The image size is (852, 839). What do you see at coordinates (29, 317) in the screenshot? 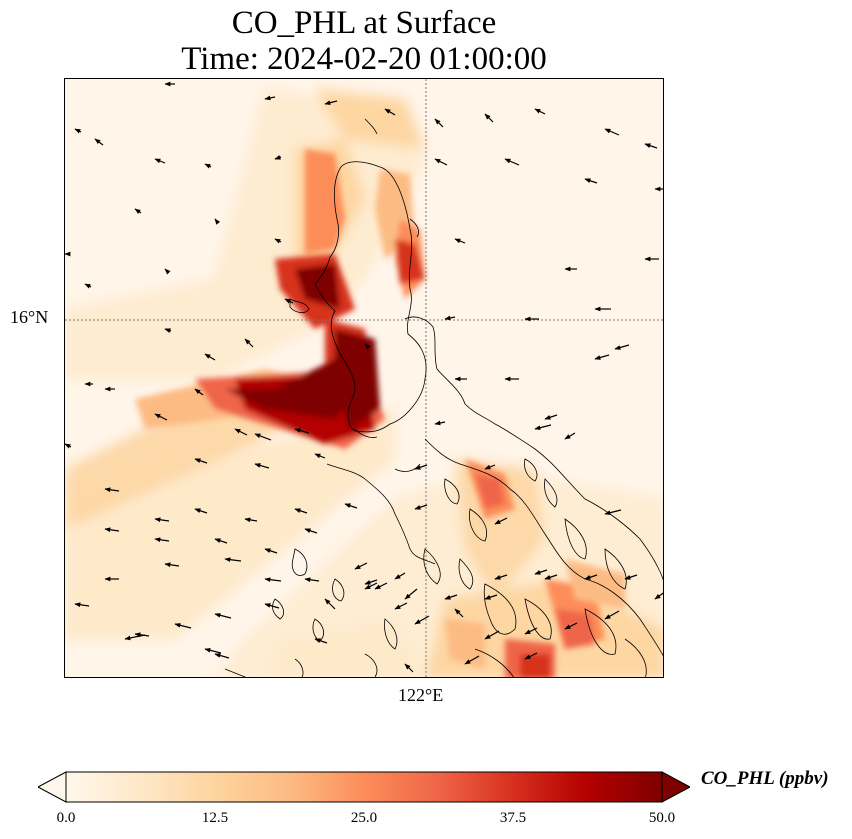
I see `latitude-label: 16°N` at bounding box center [29, 317].